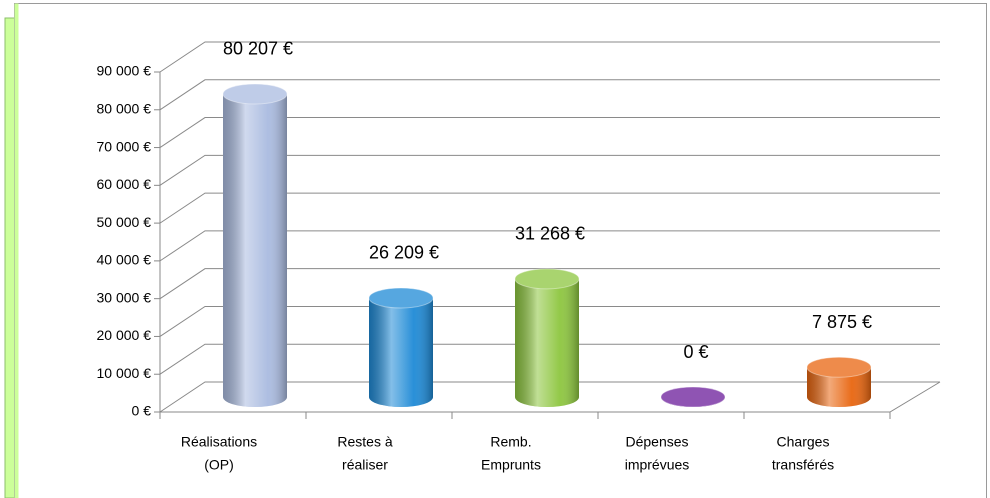 This screenshot has width=990, height=498. I want to click on value-label: 26 209 €, so click(404, 253).